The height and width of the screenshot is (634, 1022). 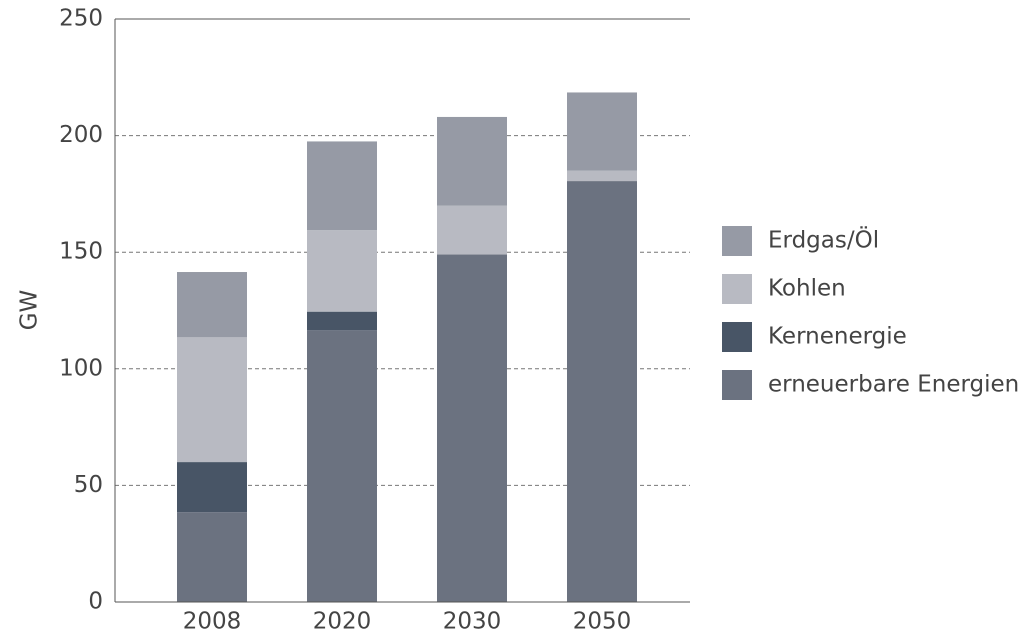 I want to click on legend-label: Erdgas/Öl, so click(x=823, y=240).